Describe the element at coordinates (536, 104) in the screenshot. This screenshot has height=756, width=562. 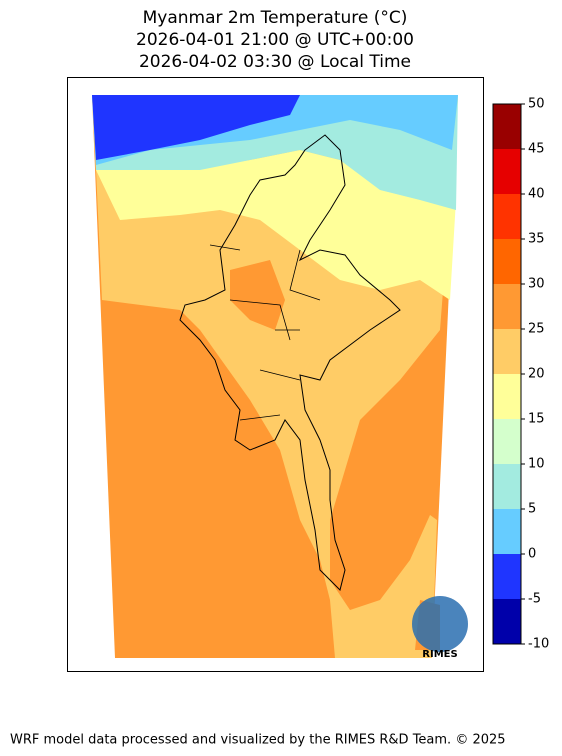
I see `colorbar-tick-label: 50` at that location.